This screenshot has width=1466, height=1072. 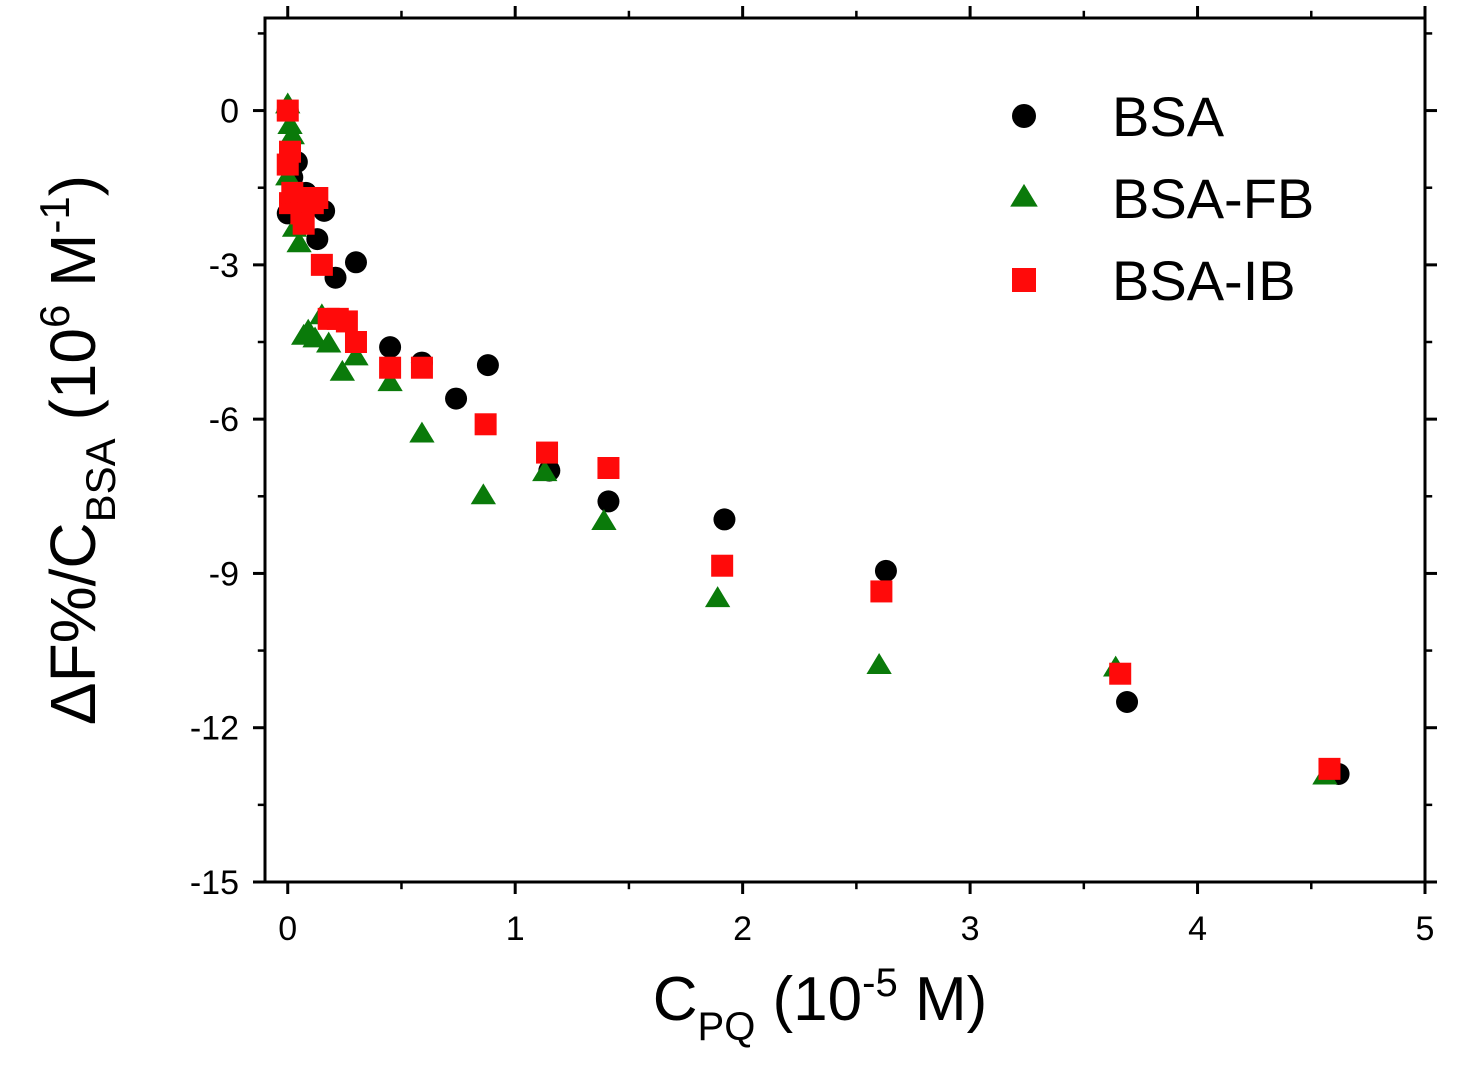 What do you see at coordinates (73, 383) in the screenshot?
I see `y-axis-title-mid: (10` at bounding box center [73, 383].